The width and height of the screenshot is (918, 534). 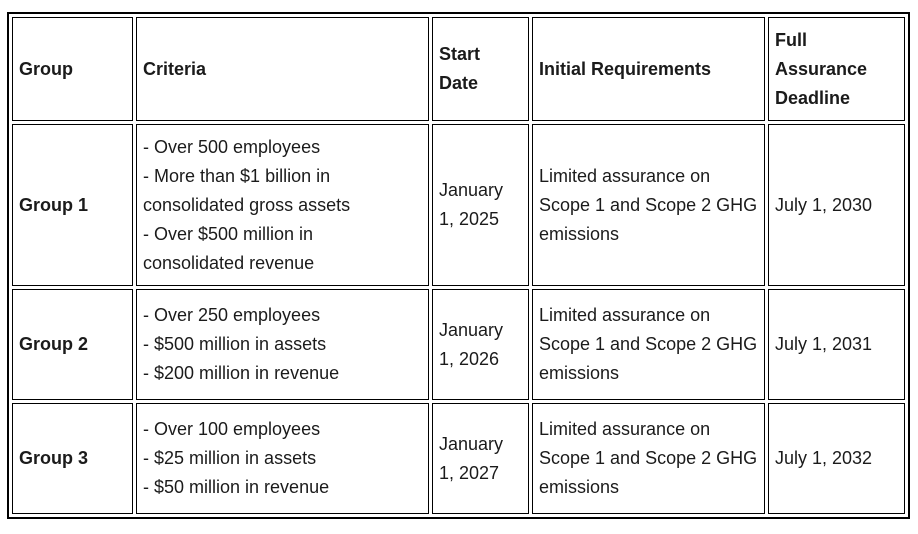 What do you see at coordinates (72, 344) in the screenshot?
I see `group-cell: Group 2` at bounding box center [72, 344].